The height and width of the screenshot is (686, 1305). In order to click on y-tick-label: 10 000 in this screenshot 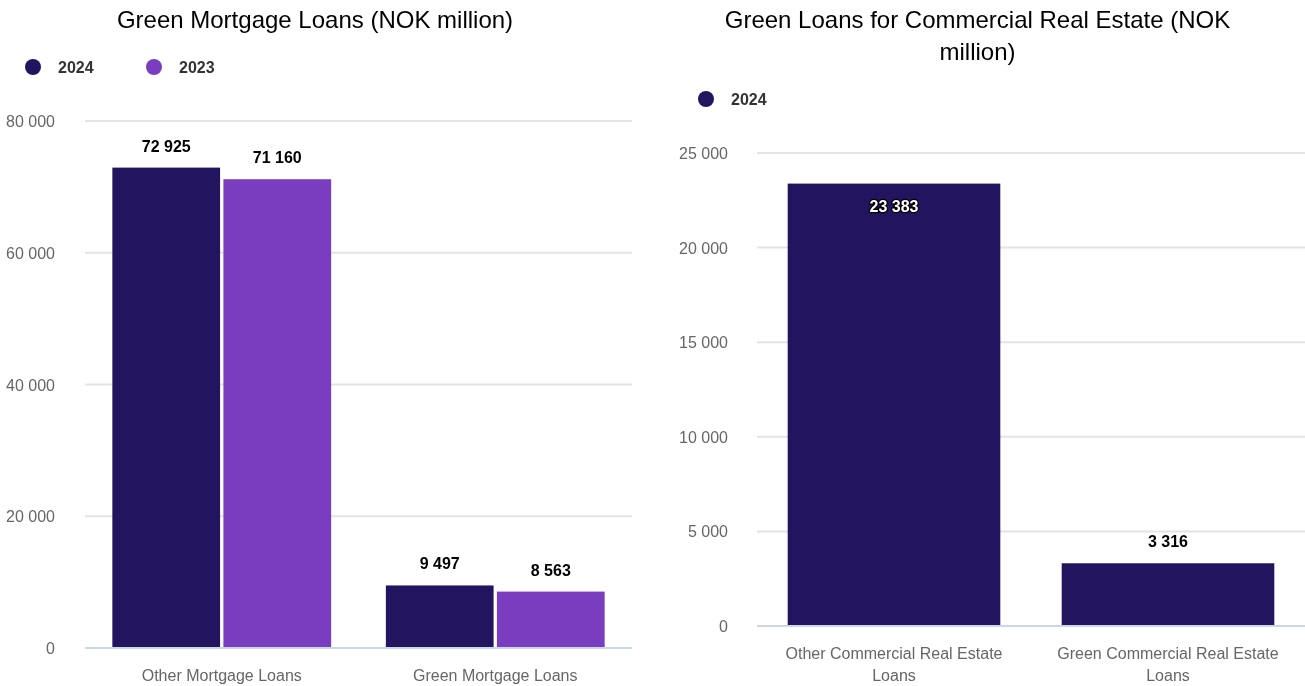, I will do `click(704, 437)`.